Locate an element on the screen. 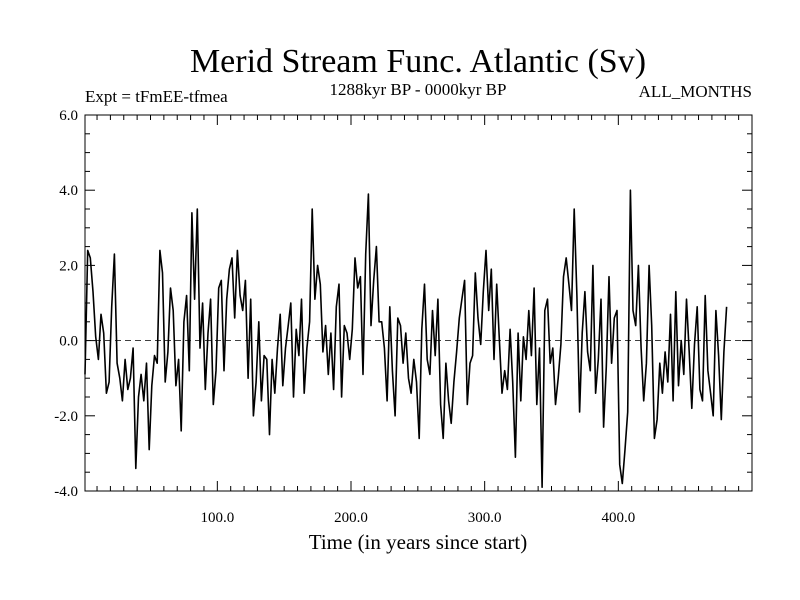 Image resolution: width=800 pixels, height=600 pixels. y-tick-label: -4.0 is located at coordinates (66, 492).